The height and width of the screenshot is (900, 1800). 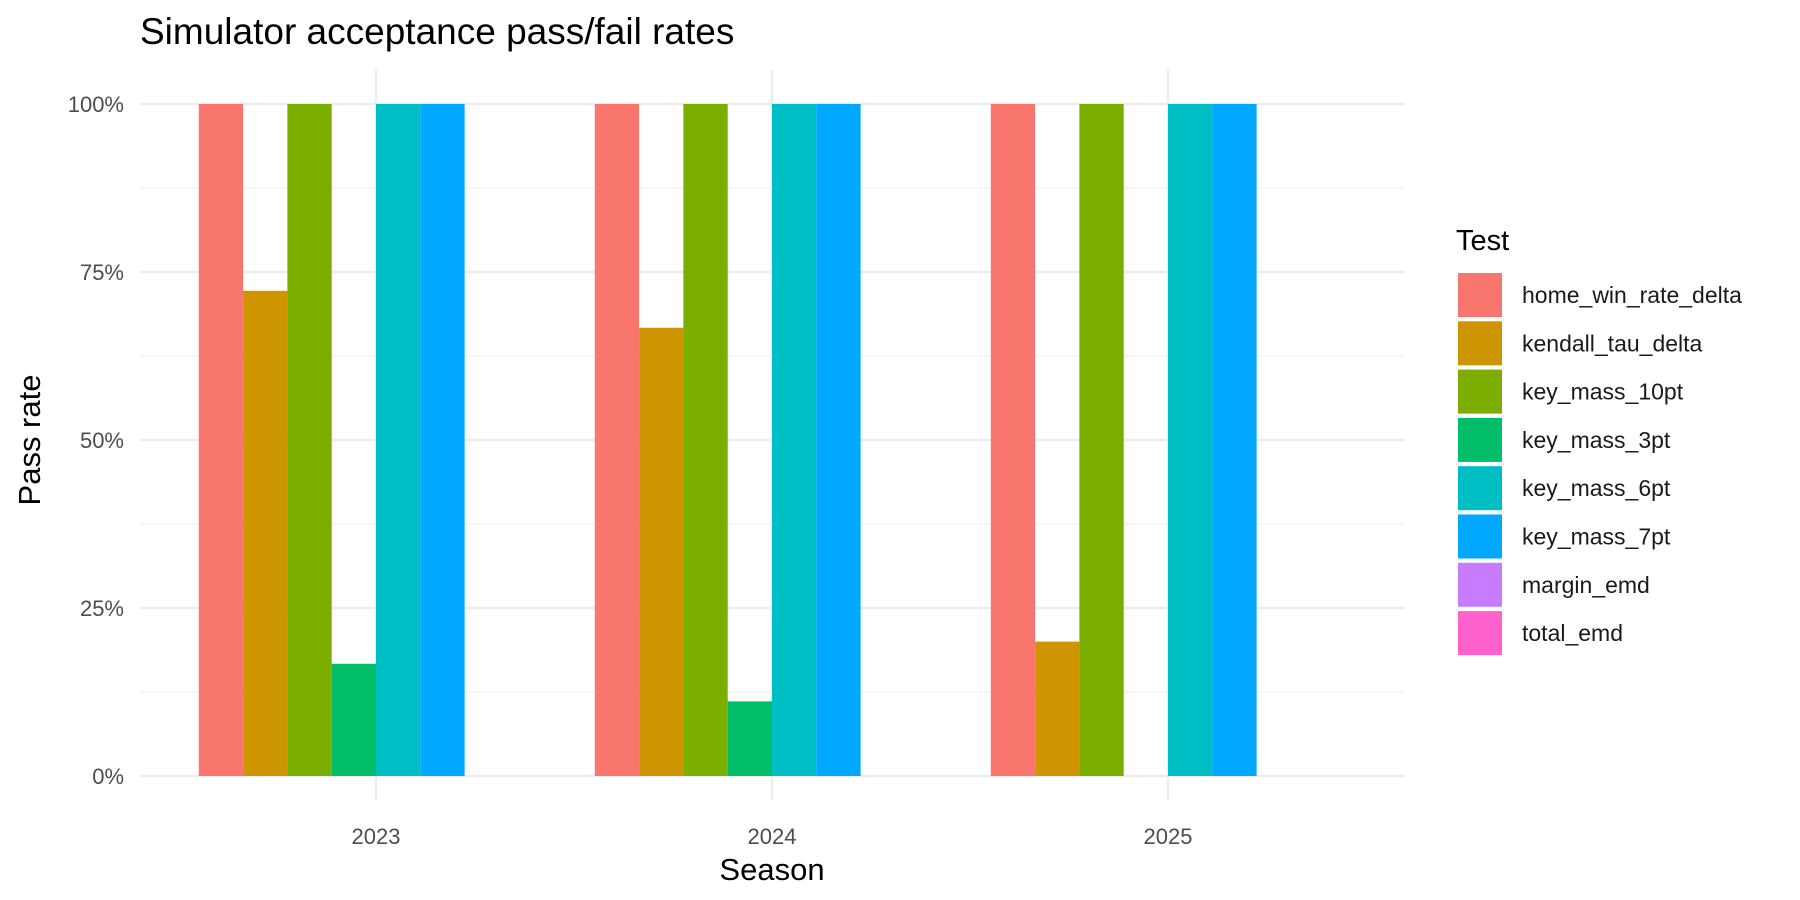 I want to click on bar-key_mass_6pt-2024, so click(x=794, y=440).